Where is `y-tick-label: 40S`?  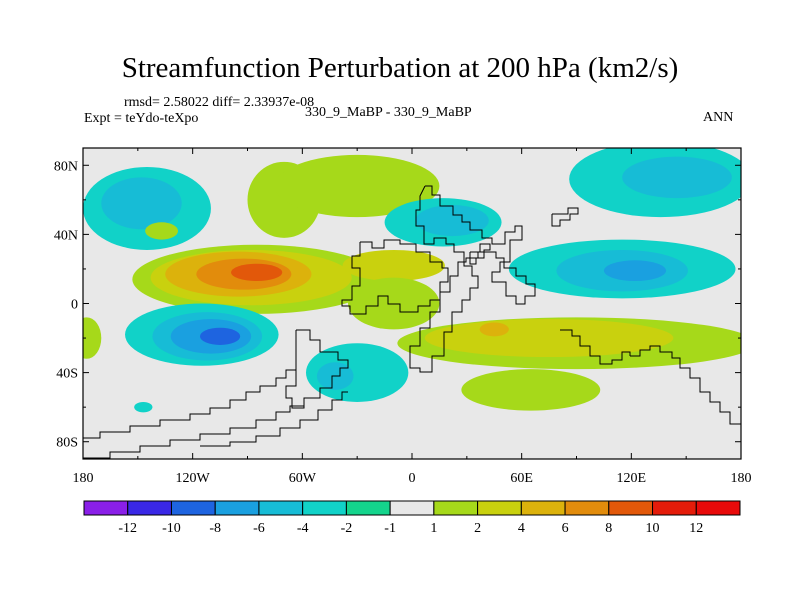 y-tick-label: 40S is located at coordinates (67, 374).